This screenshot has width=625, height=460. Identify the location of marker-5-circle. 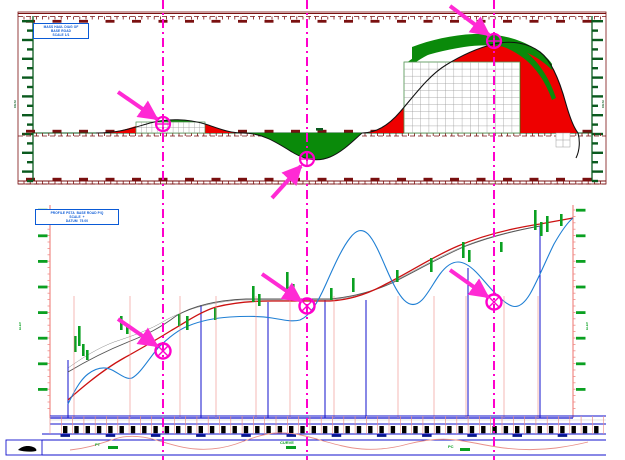
(163, 351).